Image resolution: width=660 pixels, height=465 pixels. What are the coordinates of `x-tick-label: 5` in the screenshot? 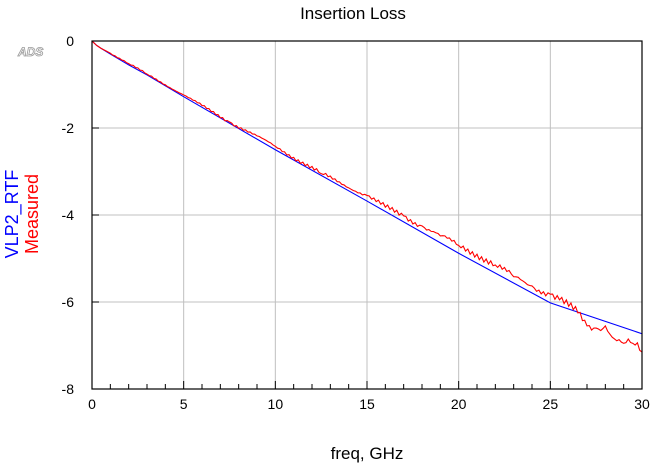 It's located at (184, 404).